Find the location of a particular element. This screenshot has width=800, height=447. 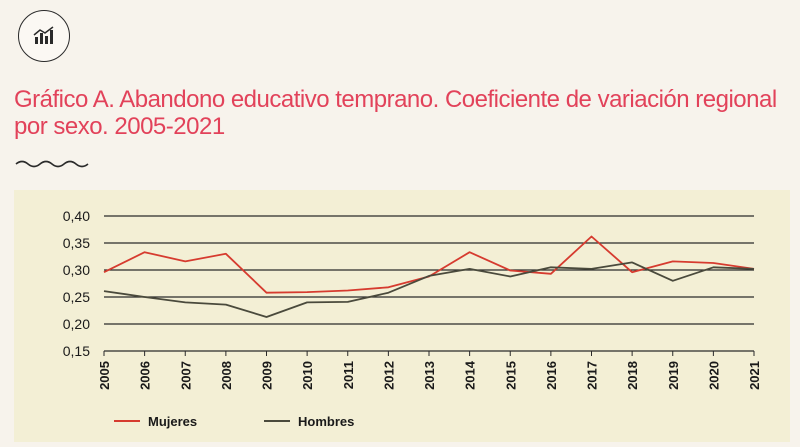

legend-label: Mujeres is located at coordinates (172, 421).